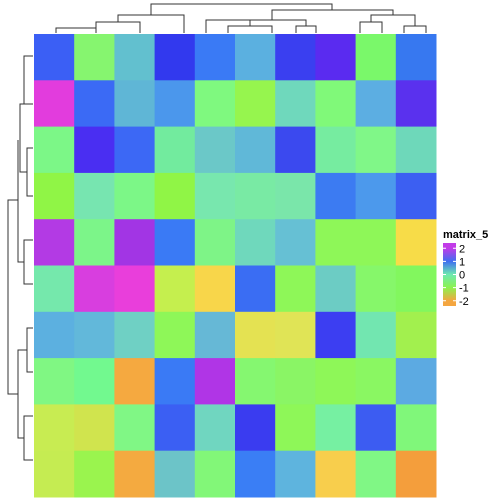 This screenshot has height=504, width=504. What do you see at coordinates (94, 57) in the screenshot?
I see `heatmap-cell-r1-c2` at bounding box center [94, 57].